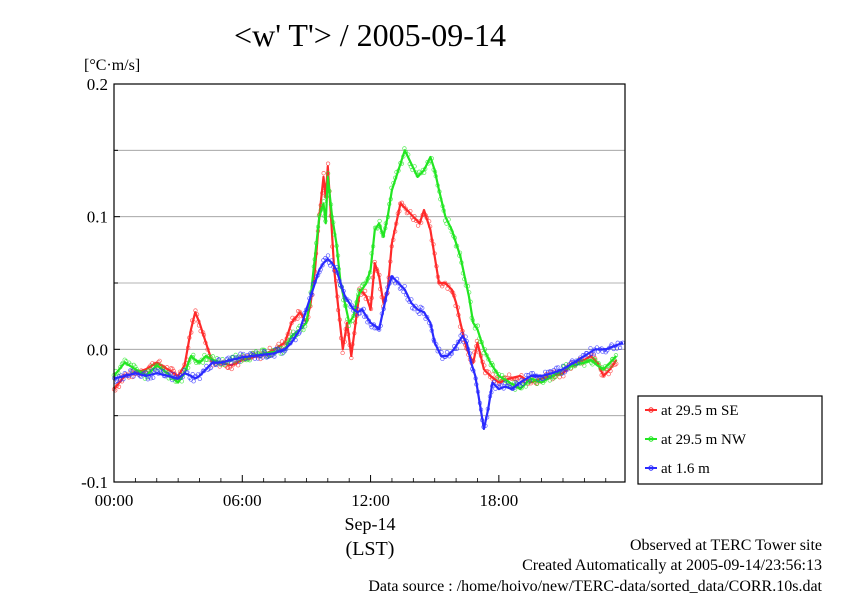 The width and height of the screenshot is (842, 595). I want to click on y-tick-label: 0.2, so click(97, 84).